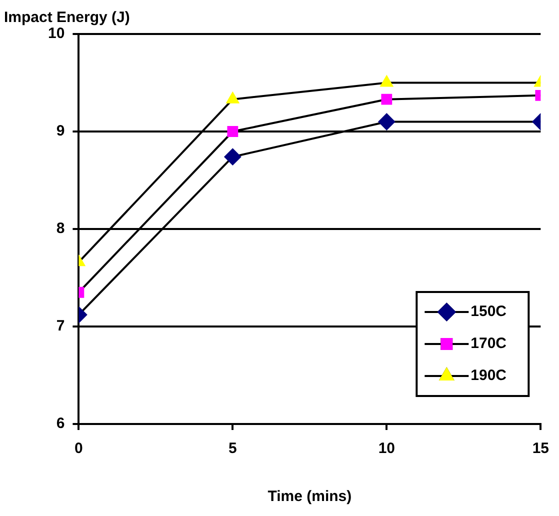  What do you see at coordinates (488, 375) in the screenshot?
I see `legend-label: 190C` at bounding box center [488, 375].